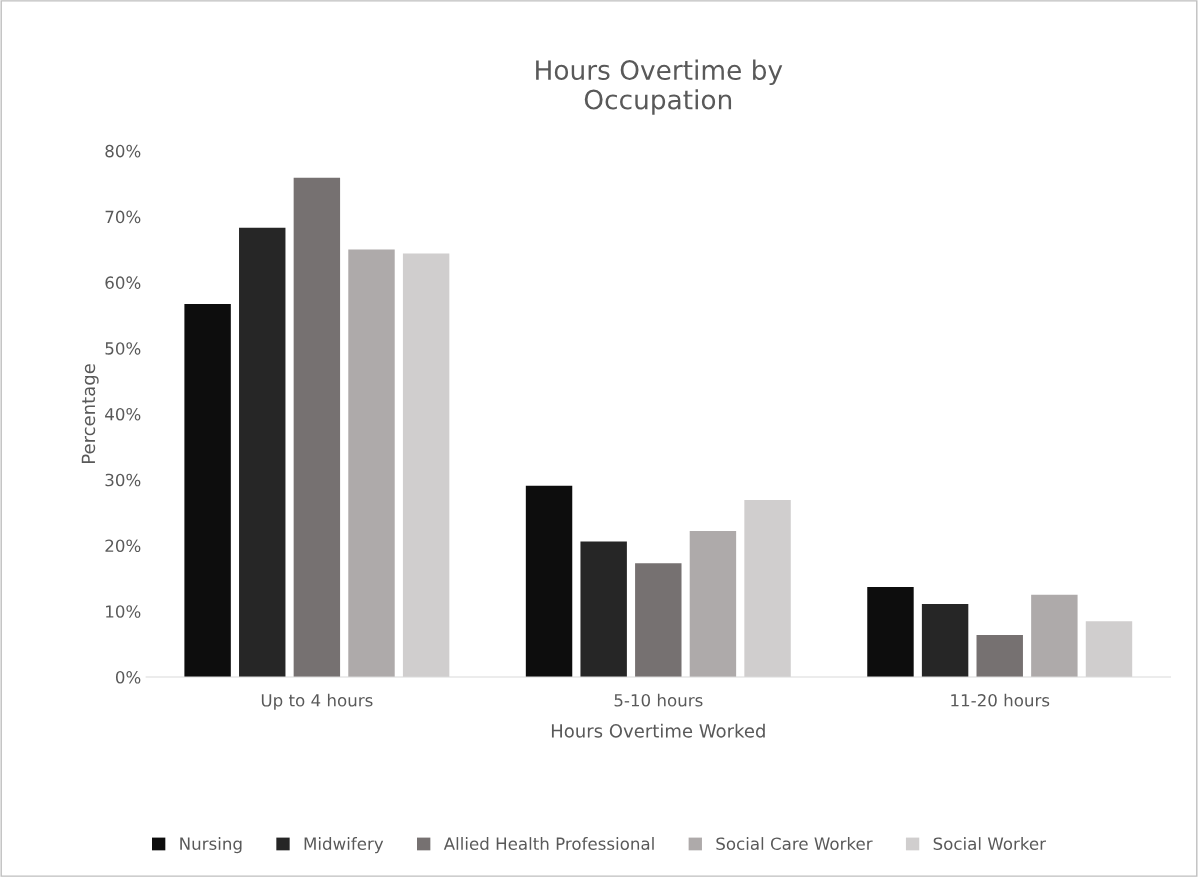 The image size is (1198, 877). What do you see at coordinates (344, 845) in the screenshot?
I see `legend-label: Midwifery` at bounding box center [344, 845].